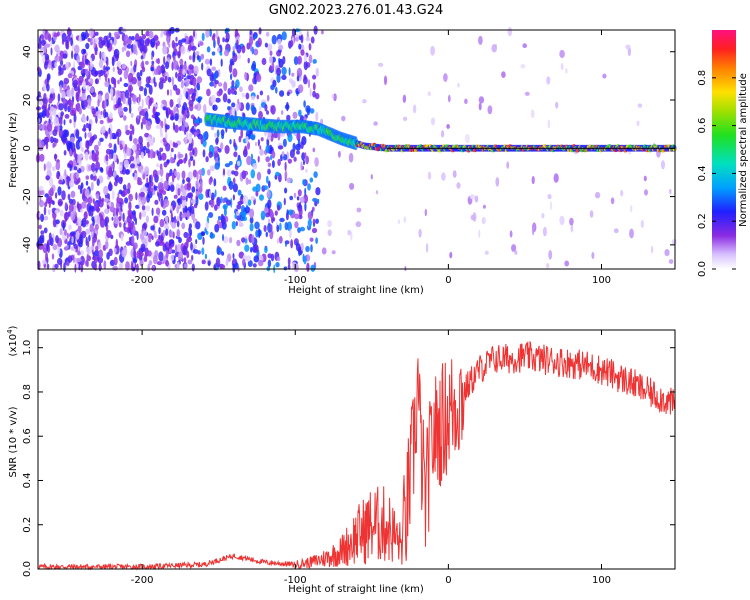 This screenshot has width=750, height=600. I want to click on x-tick-label: -100, so click(295, 580).